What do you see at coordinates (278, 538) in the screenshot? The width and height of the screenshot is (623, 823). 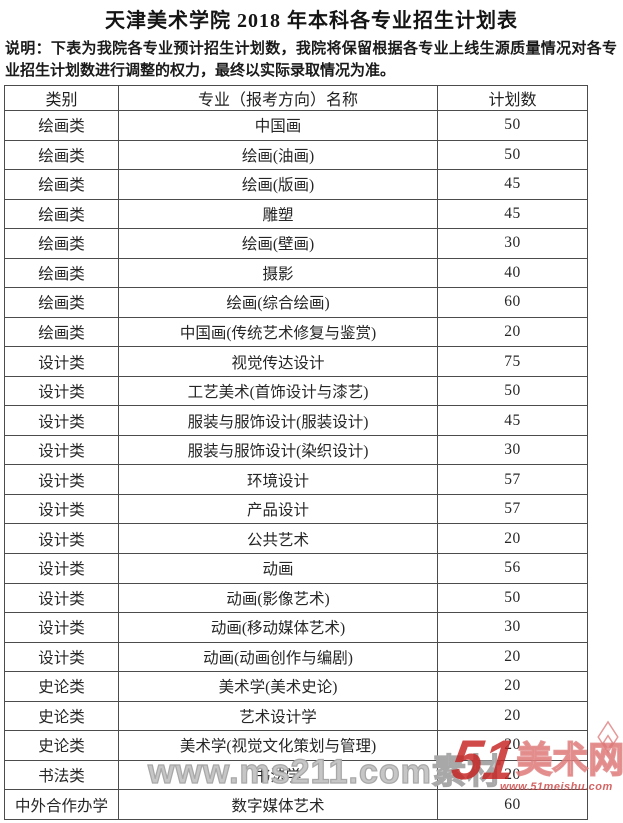 I see `major-cell: 公共艺术` at bounding box center [278, 538].